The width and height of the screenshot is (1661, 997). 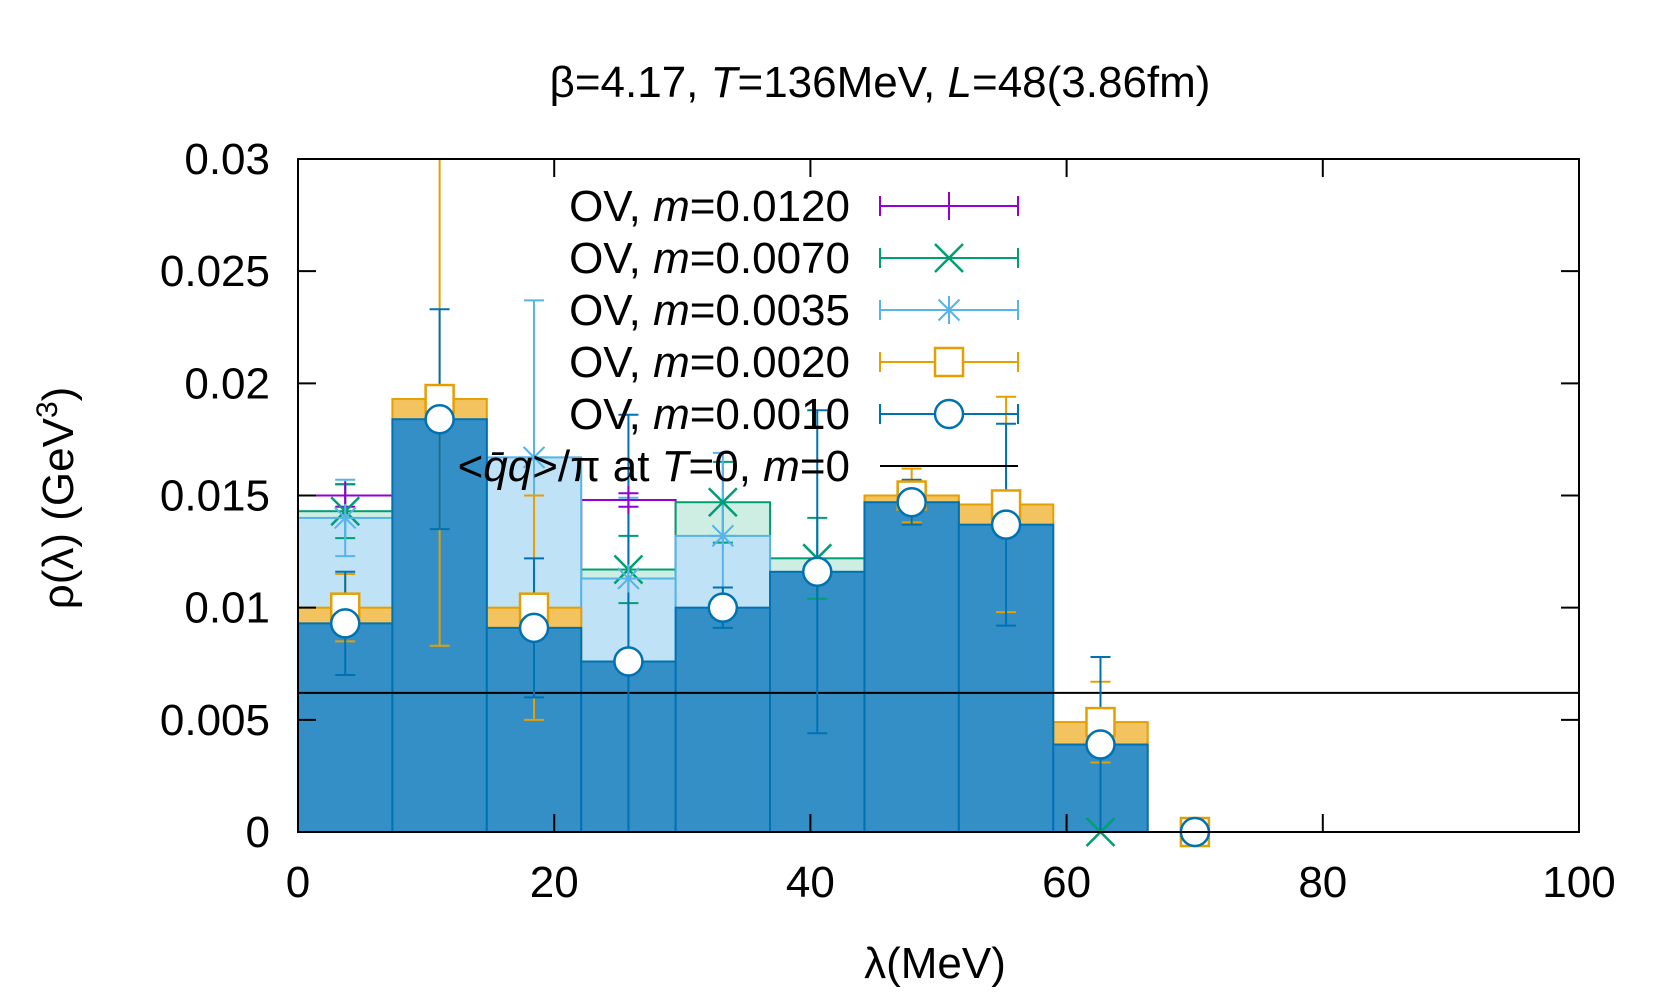 I want to click on x-axis-label: λ(MeV), so click(x=935, y=963).